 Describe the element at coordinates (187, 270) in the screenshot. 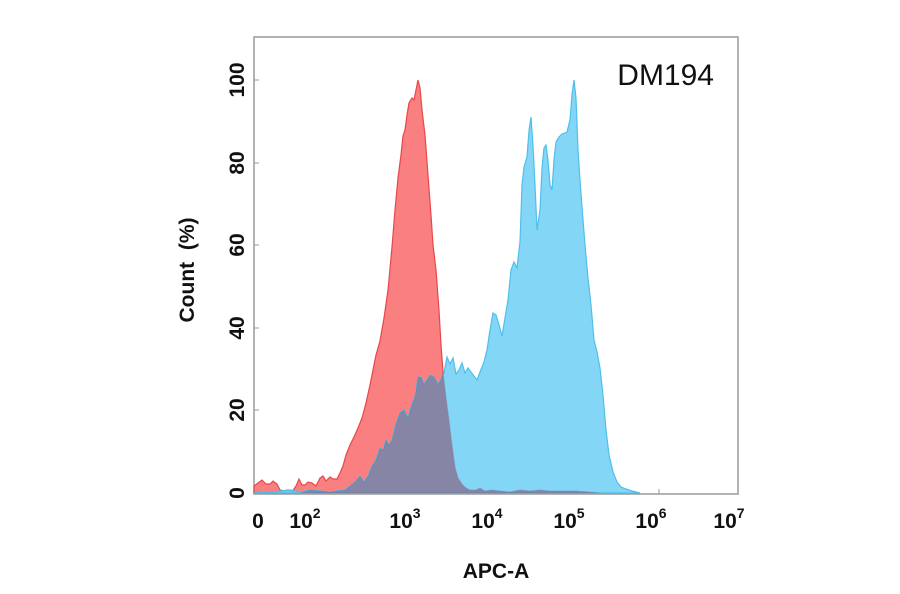

I see `y-axis-title: Count (%)` at that location.